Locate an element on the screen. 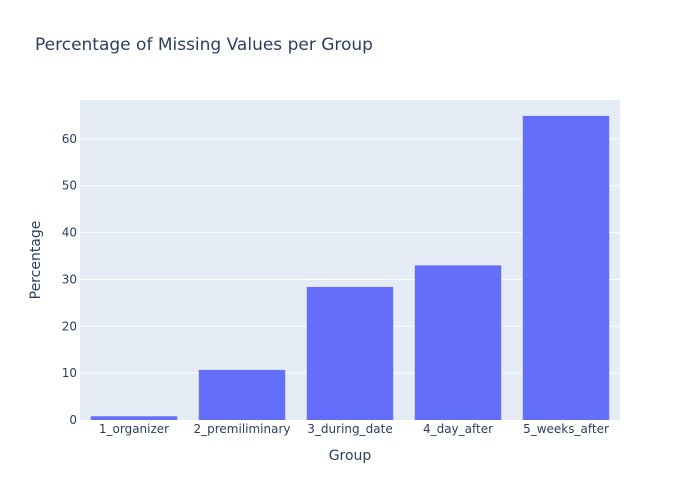 Image resolution: width=700 pixels, height=504 pixels. x-tick-label: 2_premiliminary is located at coordinates (241, 429).